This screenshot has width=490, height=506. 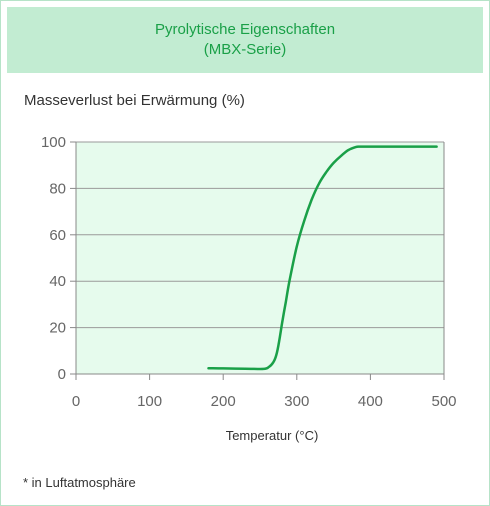 I want to click on x-tick-label-300: 300, so click(x=296, y=401).